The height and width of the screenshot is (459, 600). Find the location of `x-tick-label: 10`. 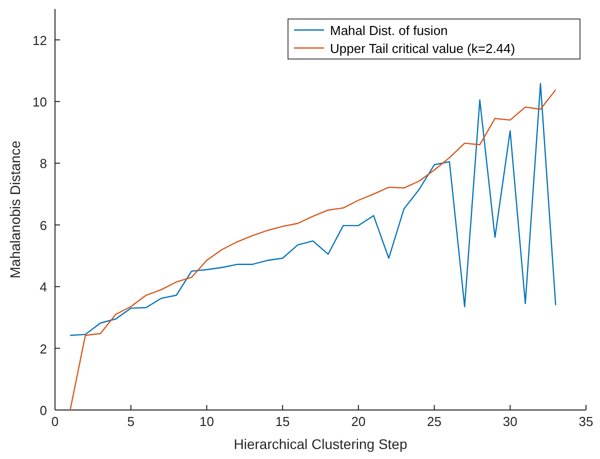

x-tick-label: 10 is located at coordinates (206, 421).